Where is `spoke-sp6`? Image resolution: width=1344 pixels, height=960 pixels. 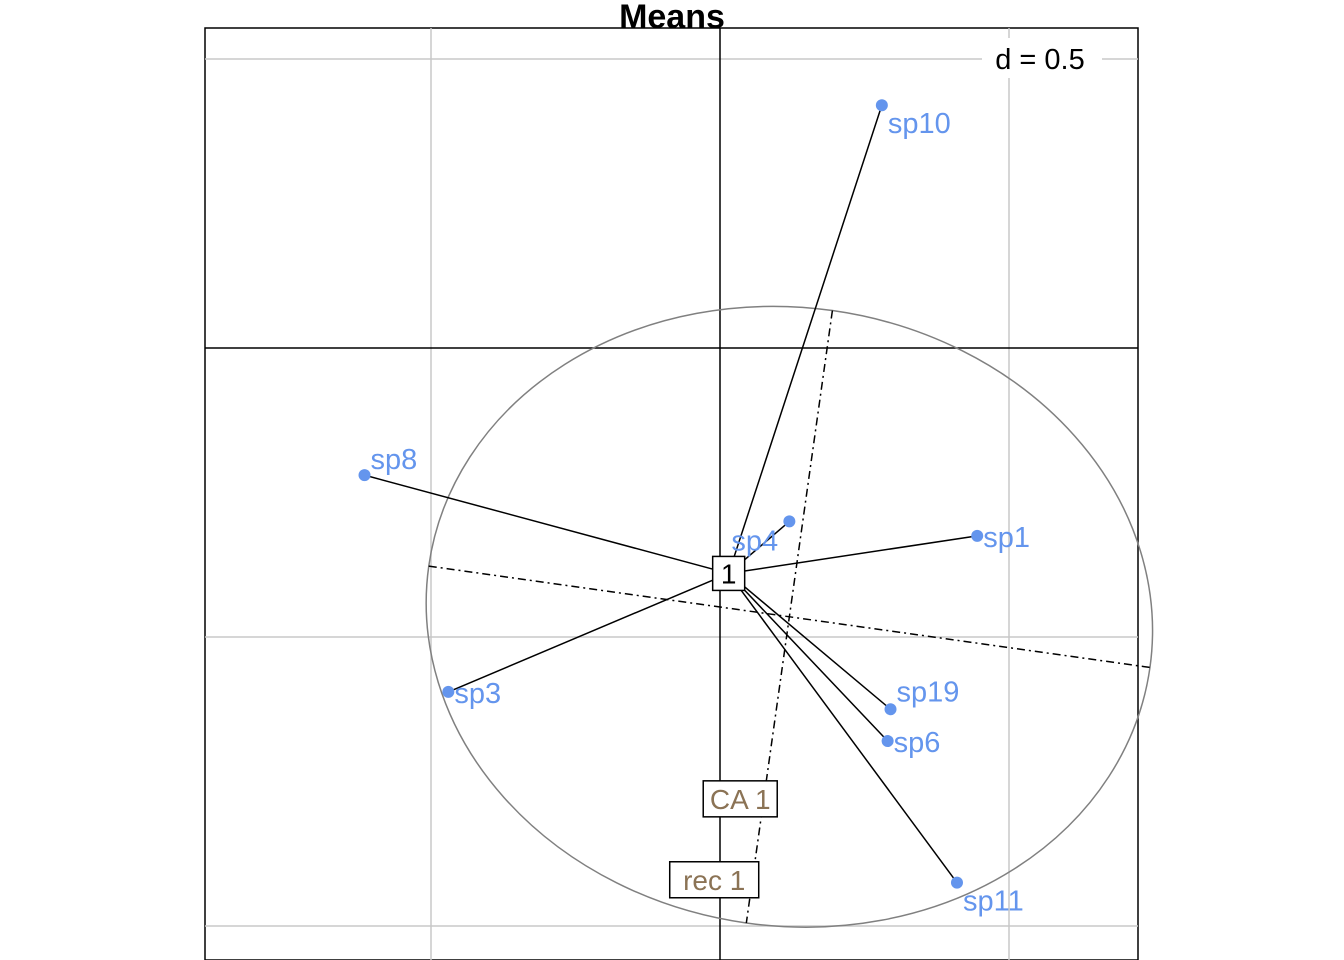 spoke-sp6 is located at coordinates (808, 657).